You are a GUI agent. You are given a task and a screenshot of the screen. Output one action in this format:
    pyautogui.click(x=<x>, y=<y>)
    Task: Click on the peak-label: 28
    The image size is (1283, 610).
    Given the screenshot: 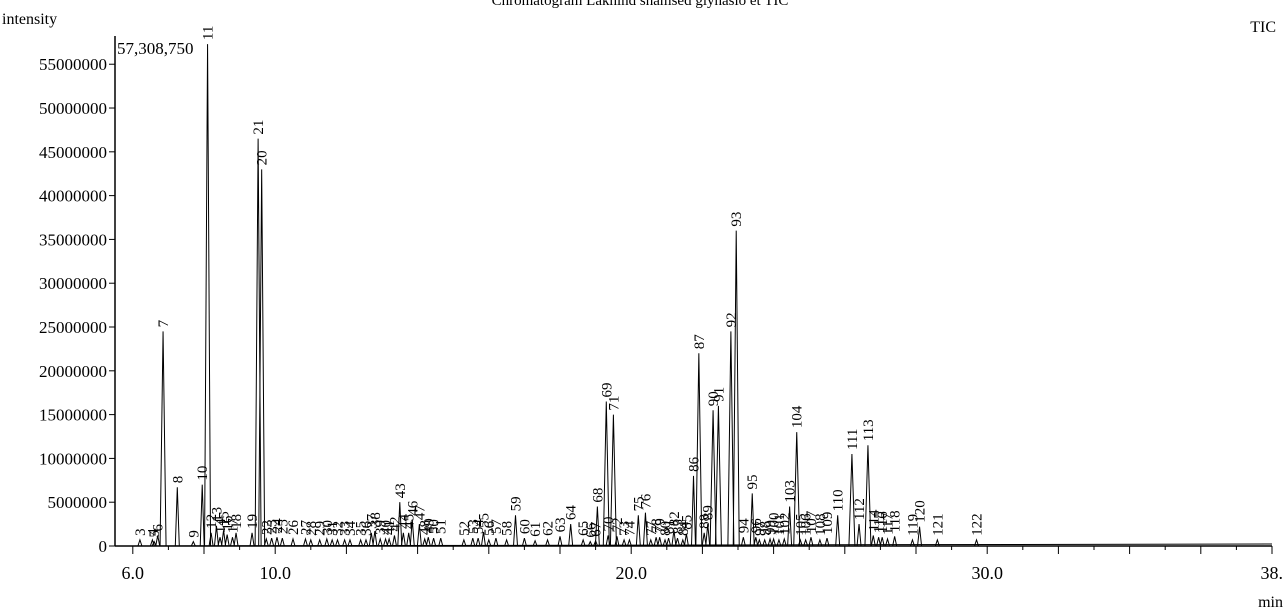 What is the action you would take?
    pyautogui.click(x=312, y=528)
    